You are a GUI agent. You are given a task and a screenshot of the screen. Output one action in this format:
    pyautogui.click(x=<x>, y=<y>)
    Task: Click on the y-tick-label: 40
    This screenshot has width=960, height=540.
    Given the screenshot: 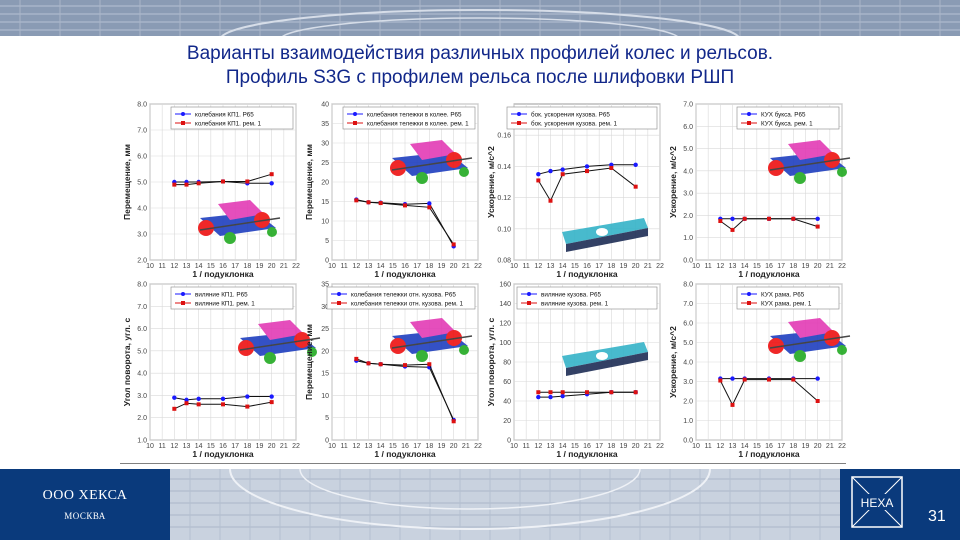 What is the action you would take?
    pyautogui.click(x=325, y=105)
    